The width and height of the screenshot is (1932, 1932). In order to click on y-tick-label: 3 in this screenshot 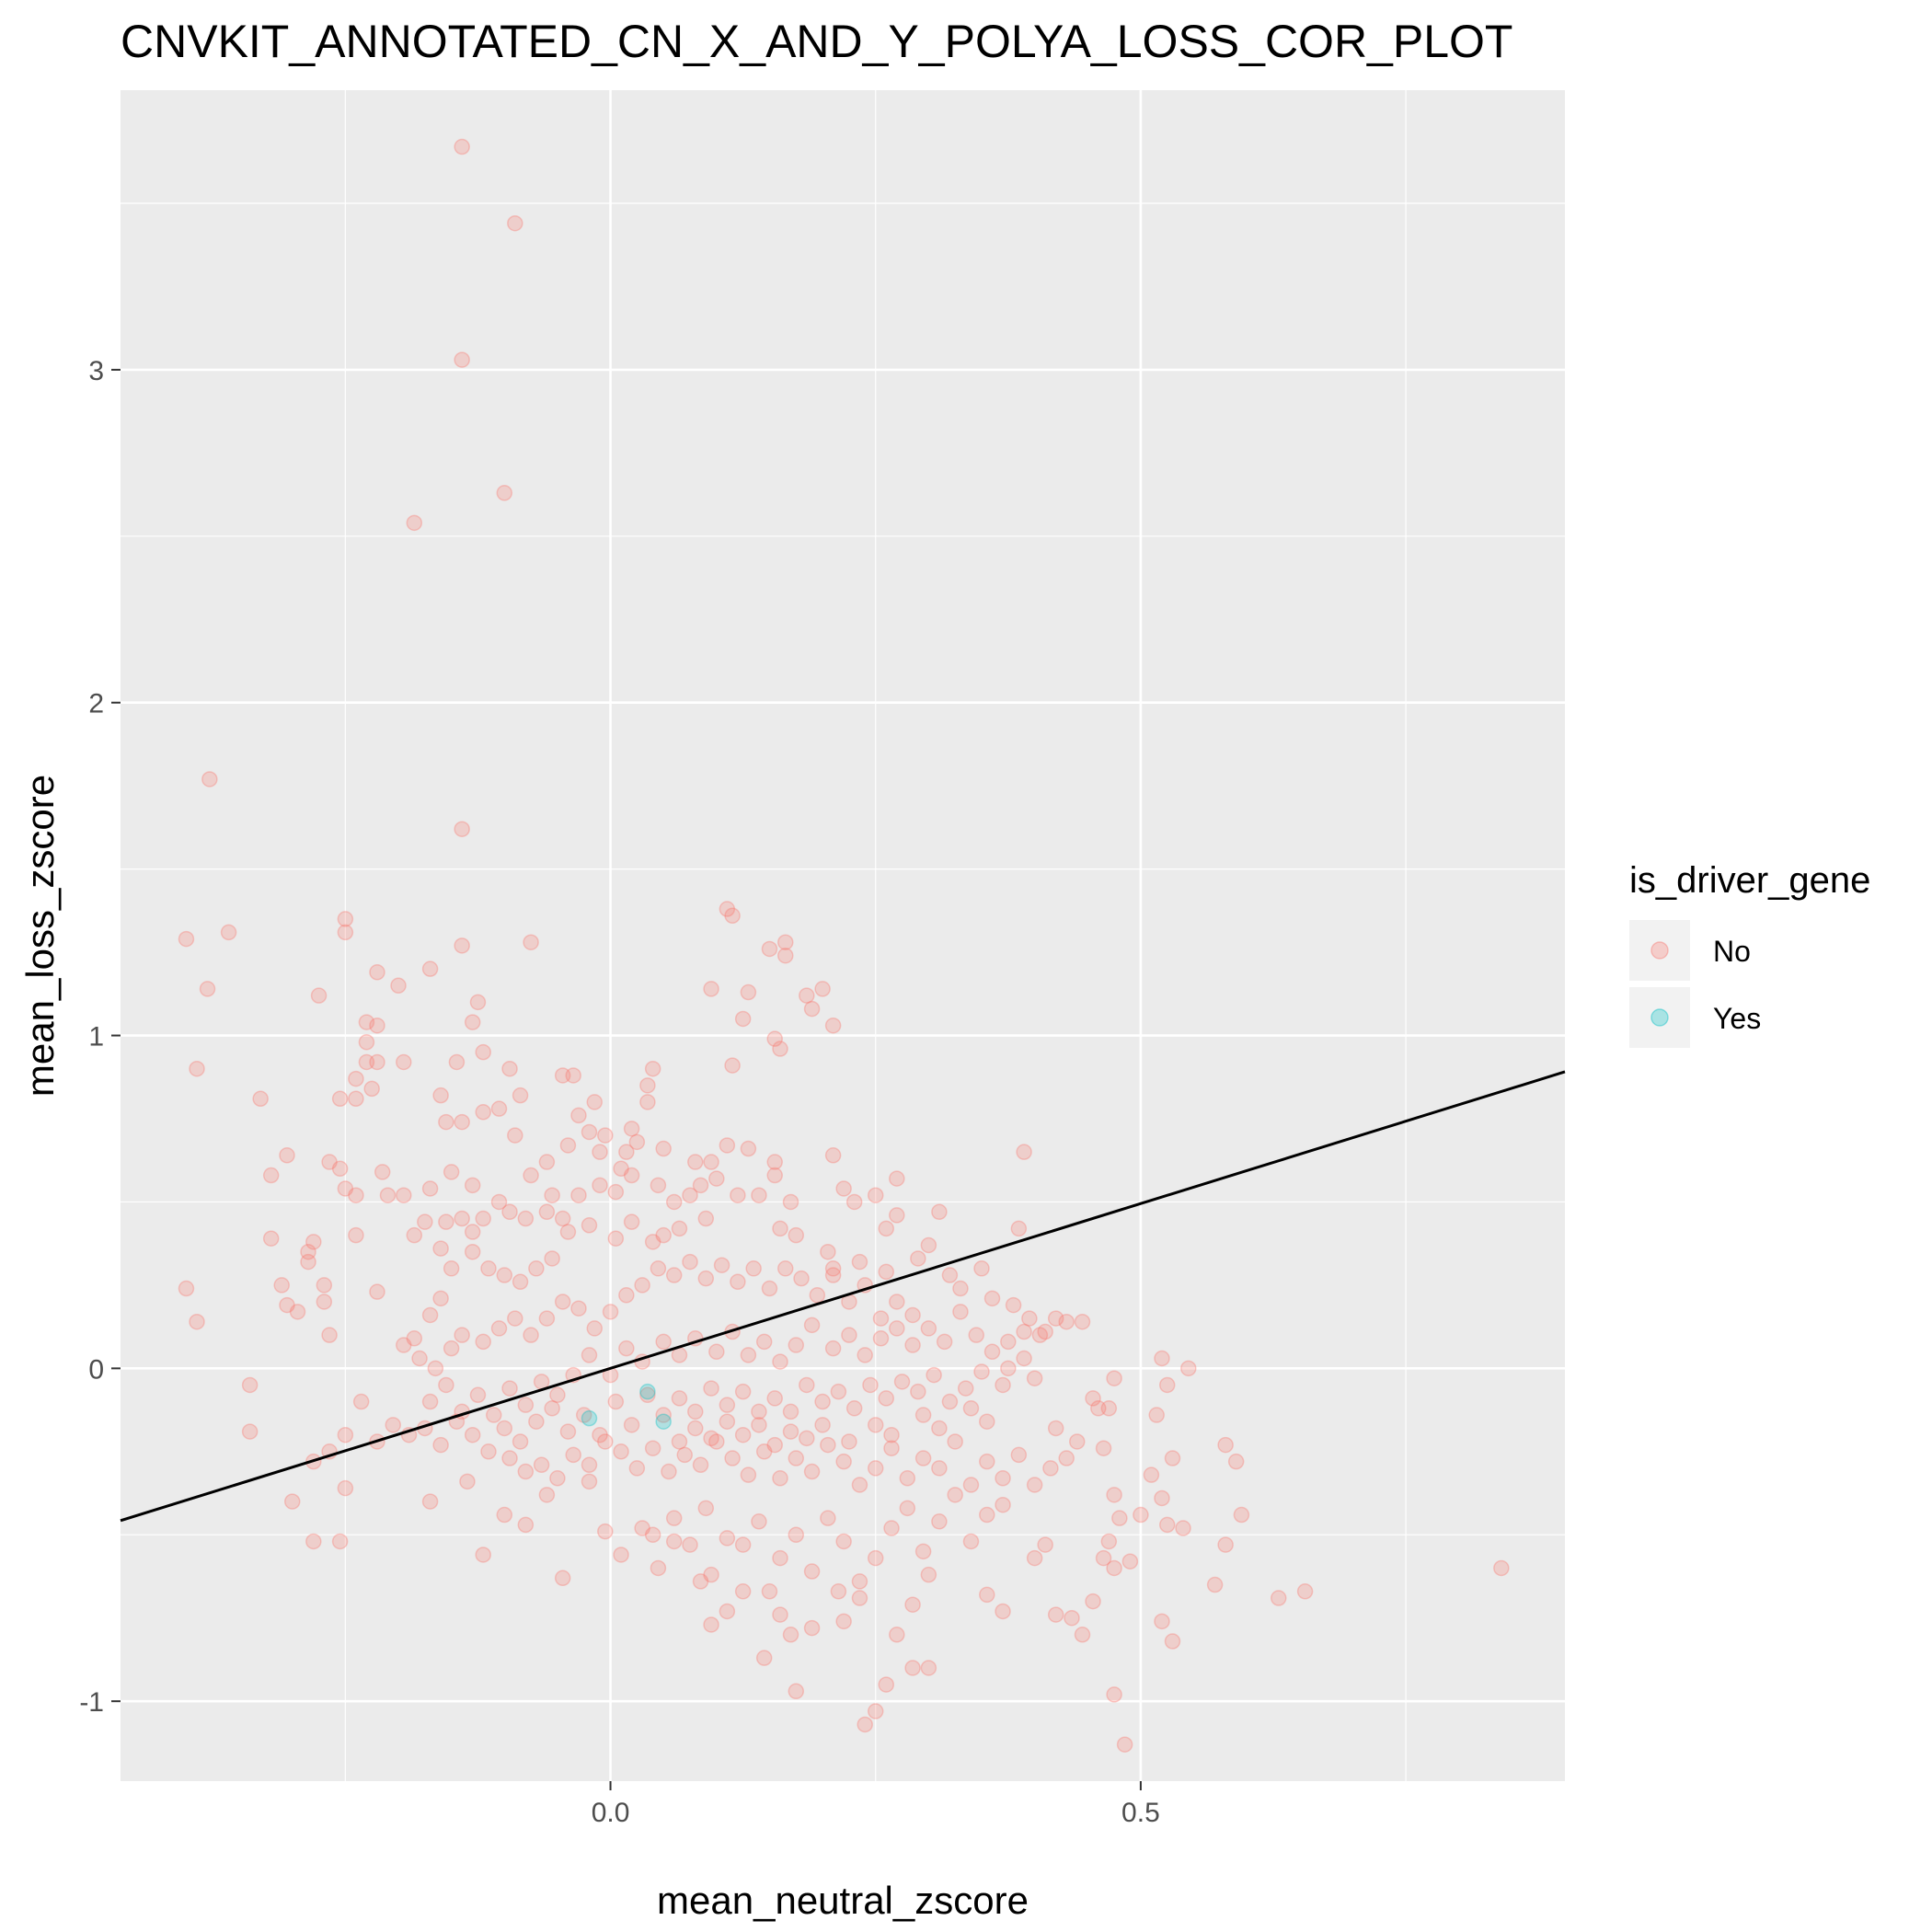, I will do `click(96, 371)`.